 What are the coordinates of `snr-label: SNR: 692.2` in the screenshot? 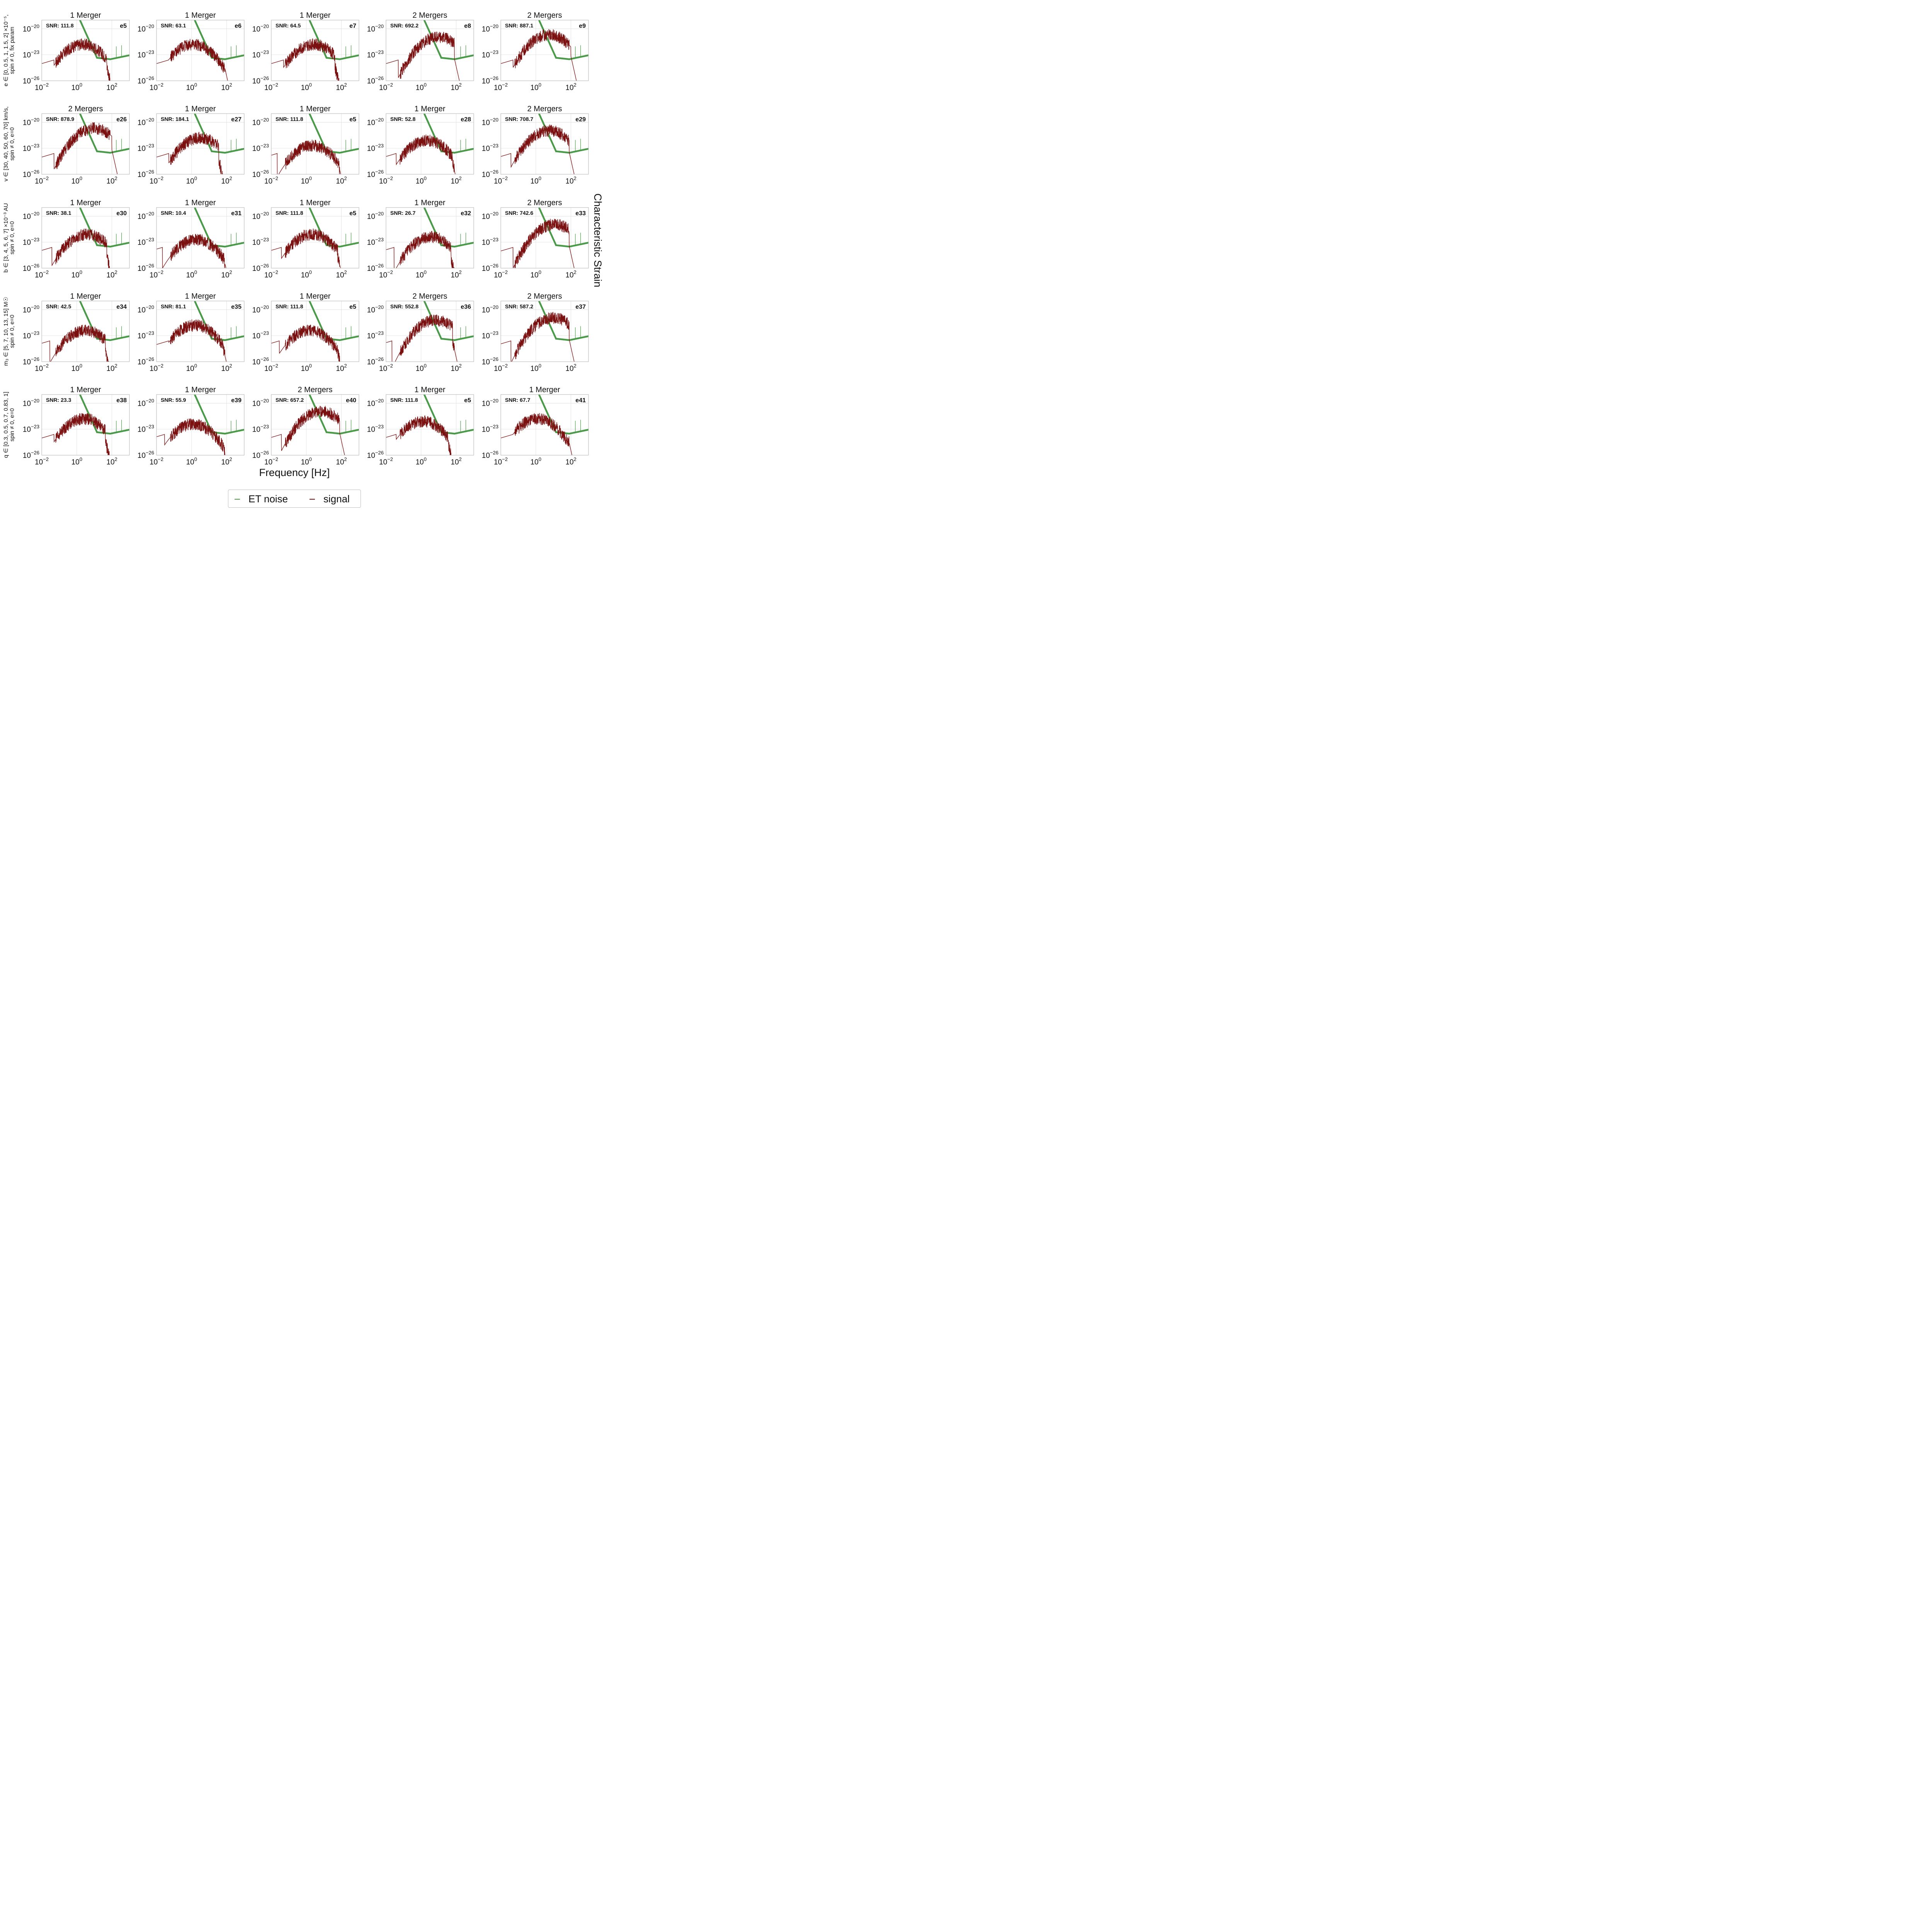 It's located at (404, 25).